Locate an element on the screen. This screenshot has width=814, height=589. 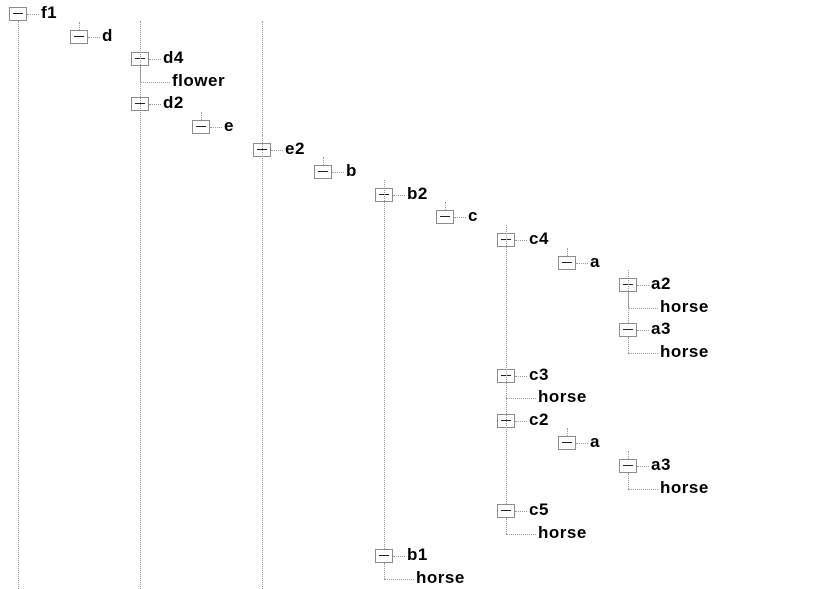
collapse-toggle-d is located at coordinates (79, 36).